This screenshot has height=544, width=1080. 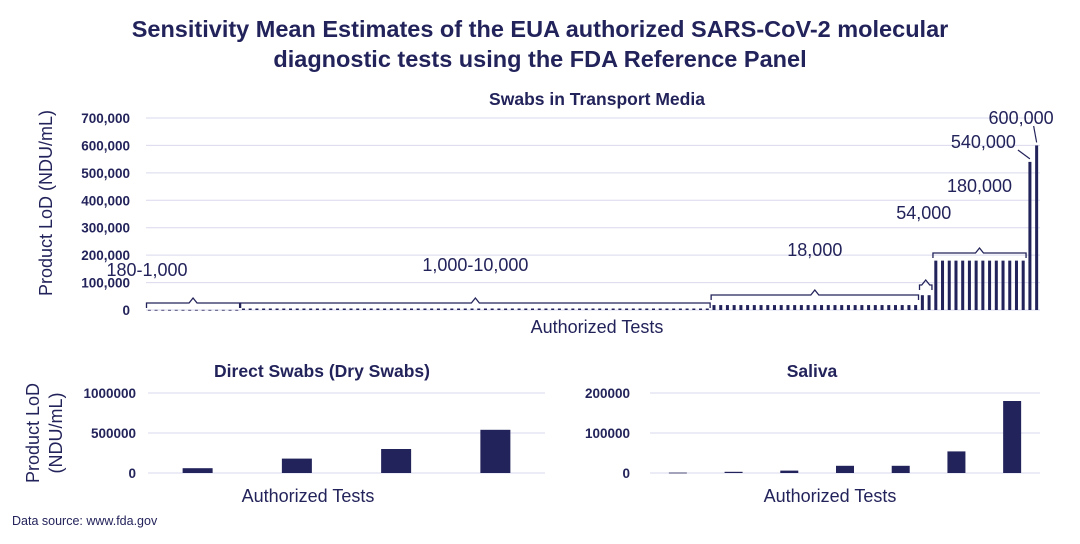 What do you see at coordinates (626, 473) in the screenshot?
I see `saliva-y-tick-label: 0` at bounding box center [626, 473].